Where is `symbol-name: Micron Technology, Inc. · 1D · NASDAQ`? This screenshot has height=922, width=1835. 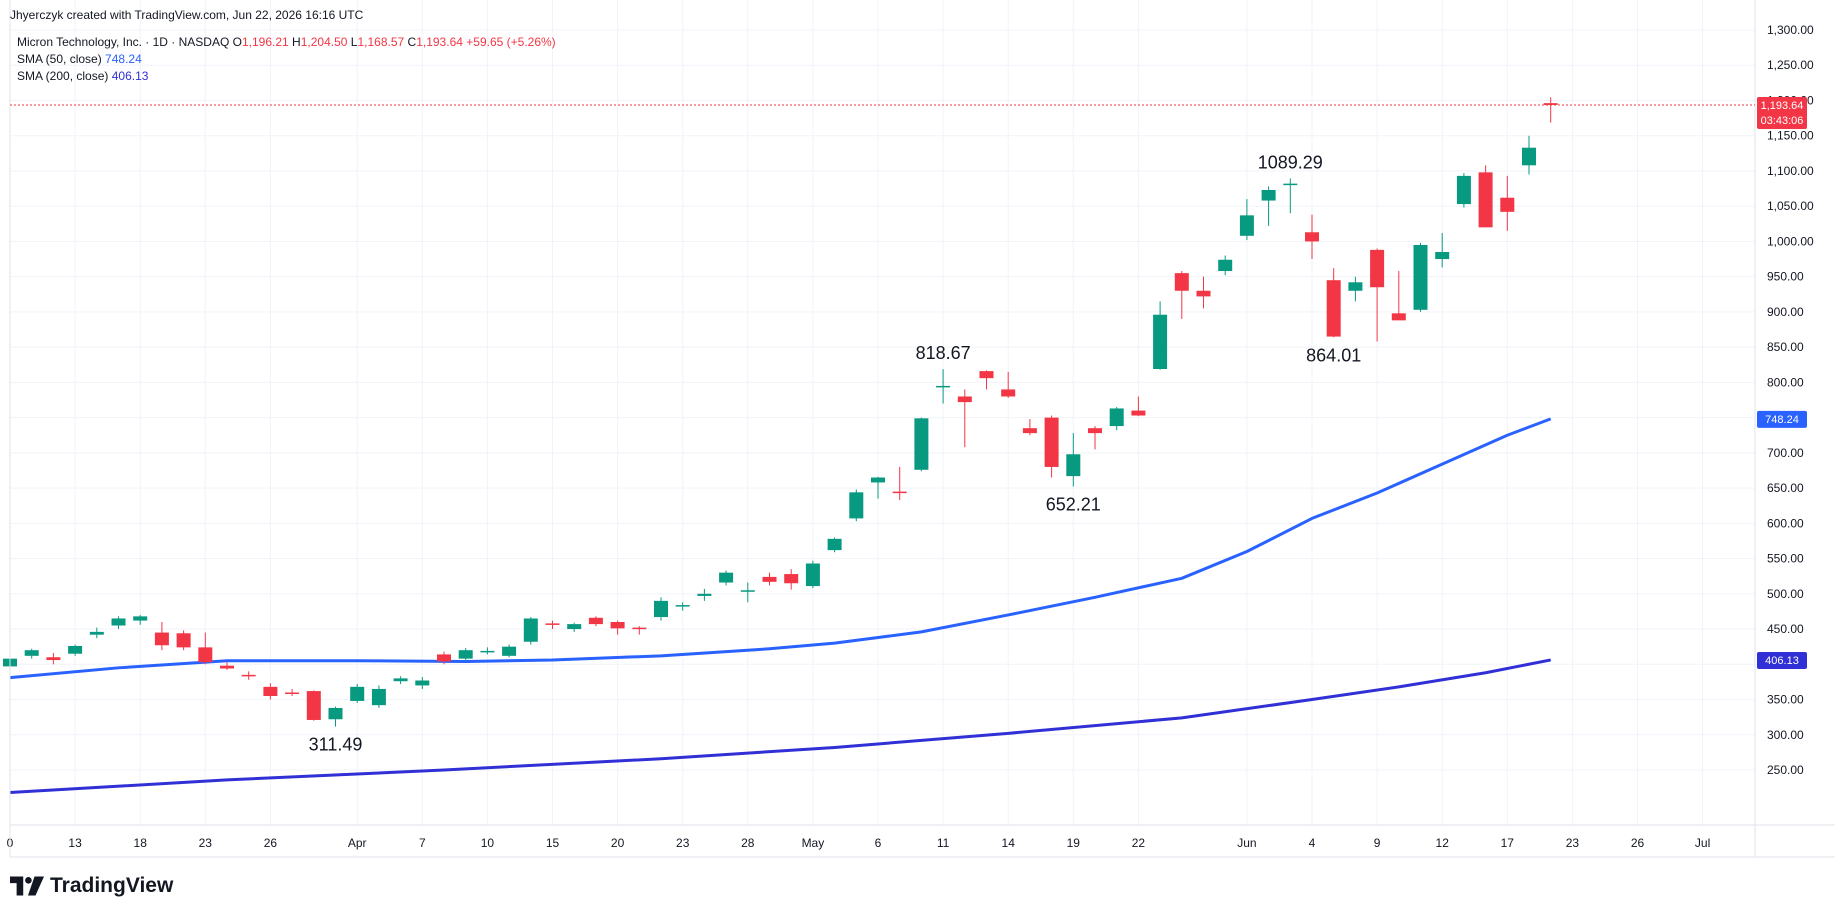
symbol-name: Micron Technology, Inc. · 1D · NASDAQ is located at coordinates (123, 42).